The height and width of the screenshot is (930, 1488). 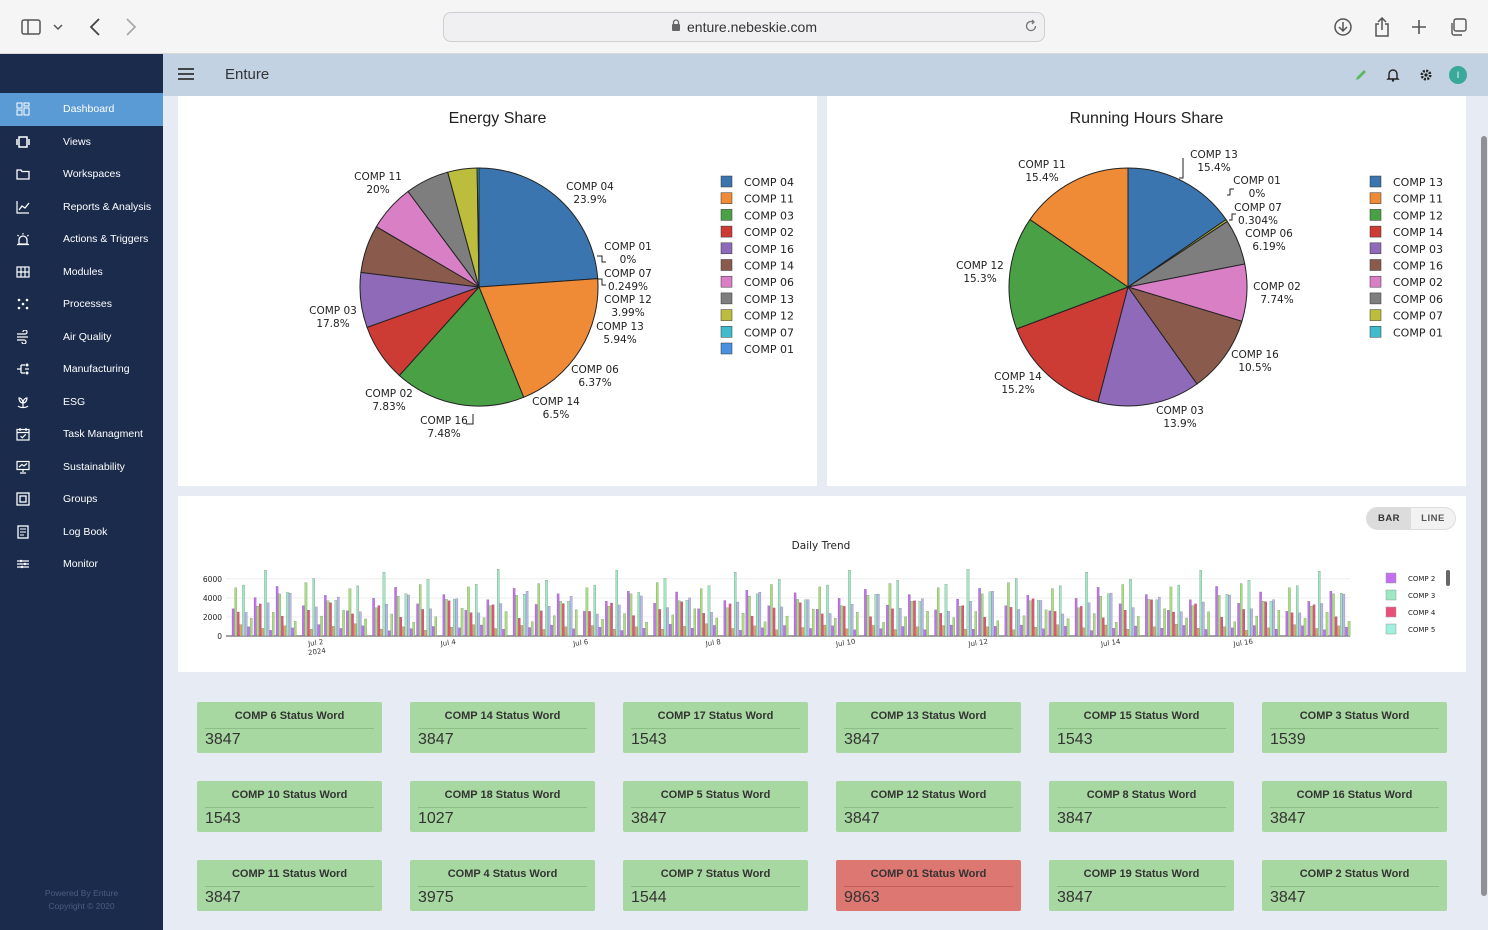 I want to click on legend-scrollbar, so click(x=1448, y=578).